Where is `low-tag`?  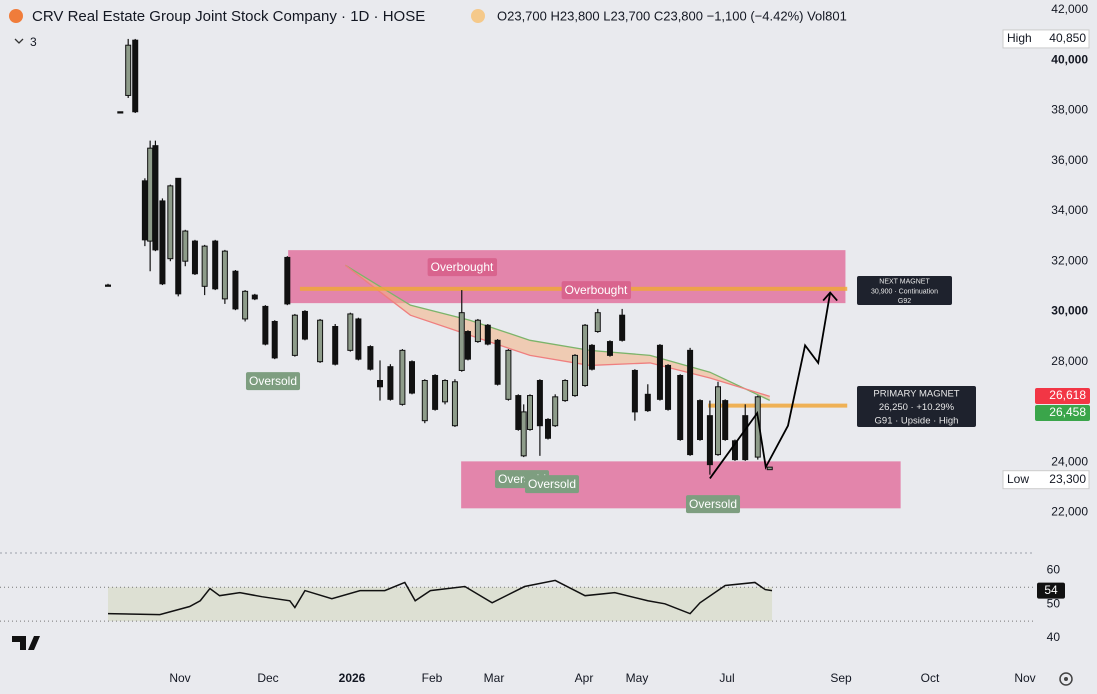
low-tag is located at coordinates (1046, 480).